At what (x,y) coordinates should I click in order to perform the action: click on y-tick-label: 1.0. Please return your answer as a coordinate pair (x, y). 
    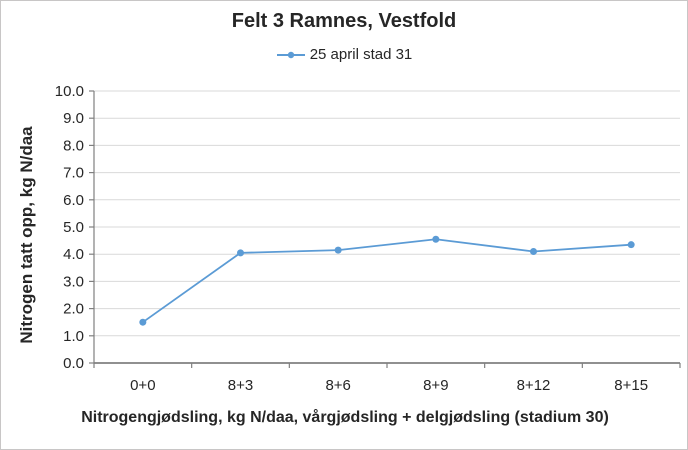
    Looking at the image, I should click on (73, 336).